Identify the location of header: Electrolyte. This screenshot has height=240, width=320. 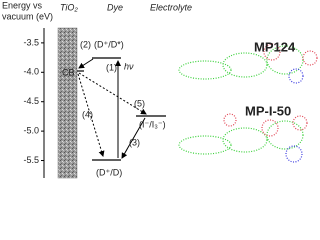
(171, 7).